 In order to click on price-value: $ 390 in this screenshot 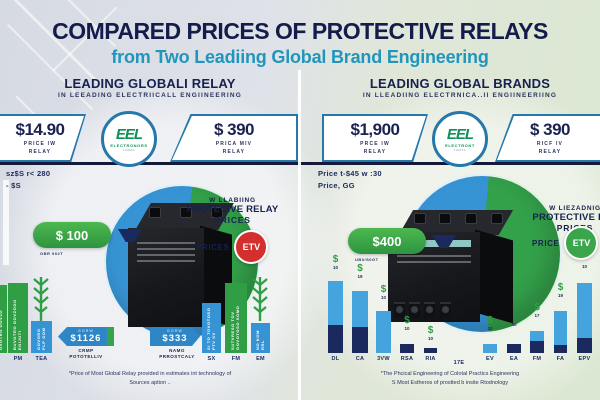, I will do `click(234, 129)`.